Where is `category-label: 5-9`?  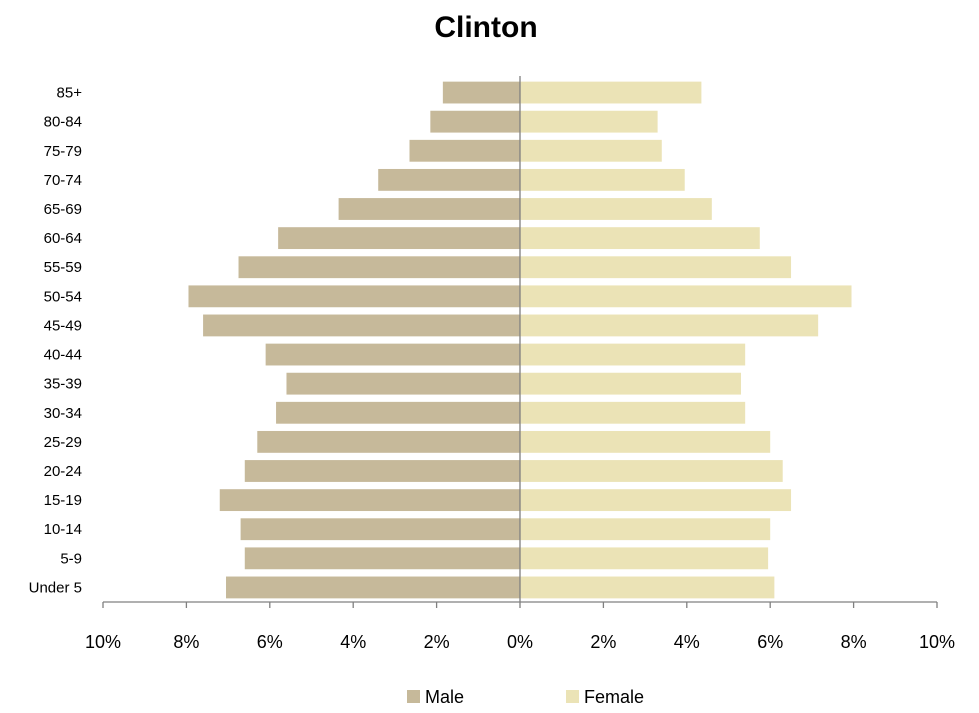 category-label: 5-9 is located at coordinates (71, 558).